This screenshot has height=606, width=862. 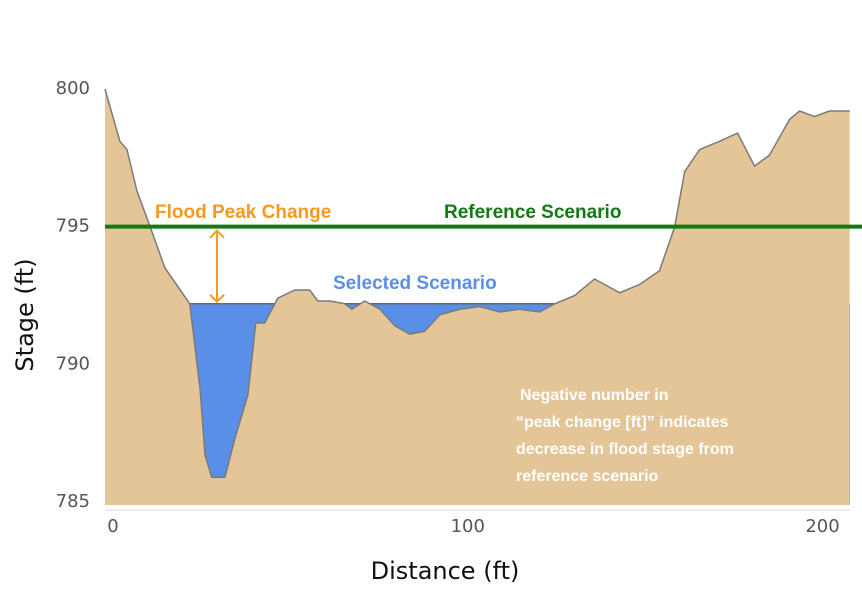 What do you see at coordinates (532, 212) in the screenshot?
I see `reference-label: Reference Scenario` at bounding box center [532, 212].